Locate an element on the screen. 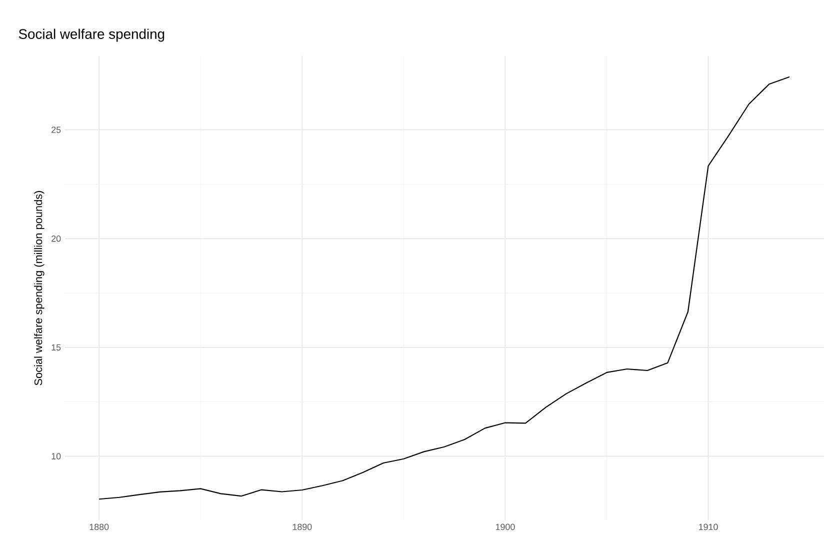 The width and height of the screenshot is (828, 542). y-axis-title: Social welfare spending (million pounds) is located at coordinates (39, 288).